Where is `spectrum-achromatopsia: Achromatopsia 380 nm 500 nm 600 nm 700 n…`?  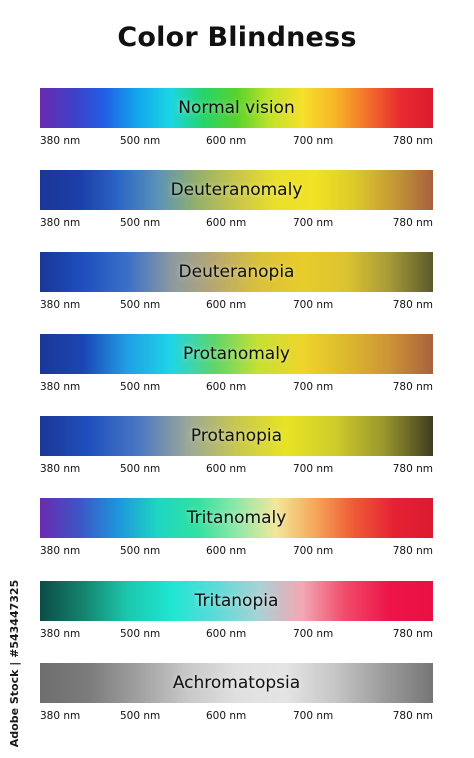
spectrum-achromatopsia: Achromatopsia 380 nm 500 nm 600 nm 700 n… is located at coordinates (236, 692).